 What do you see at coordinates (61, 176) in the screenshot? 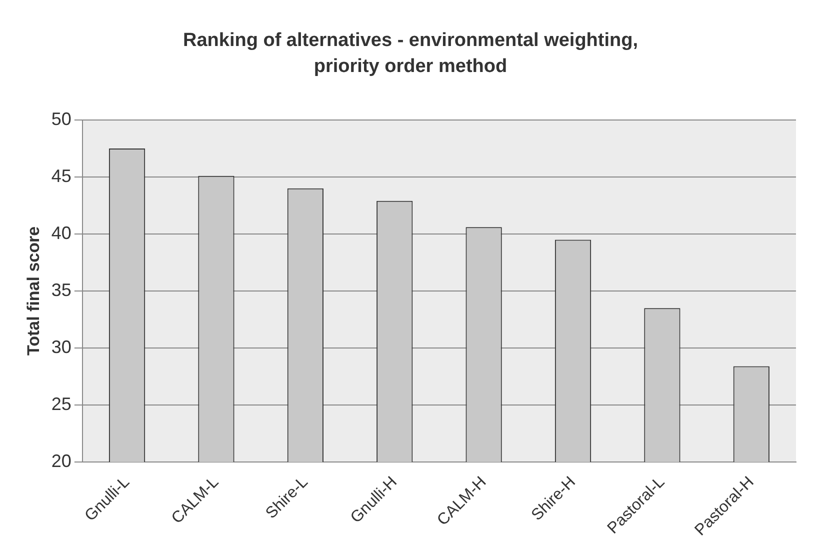
I see `y-tick-label: 45` at bounding box center [61, 176].